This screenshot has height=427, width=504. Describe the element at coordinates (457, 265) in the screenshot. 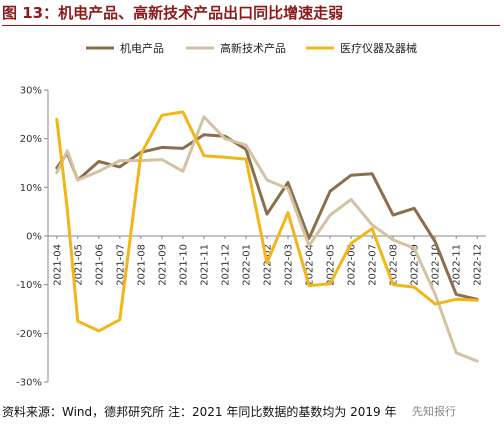

I see `x-tick-label: 2022-11` at that location.